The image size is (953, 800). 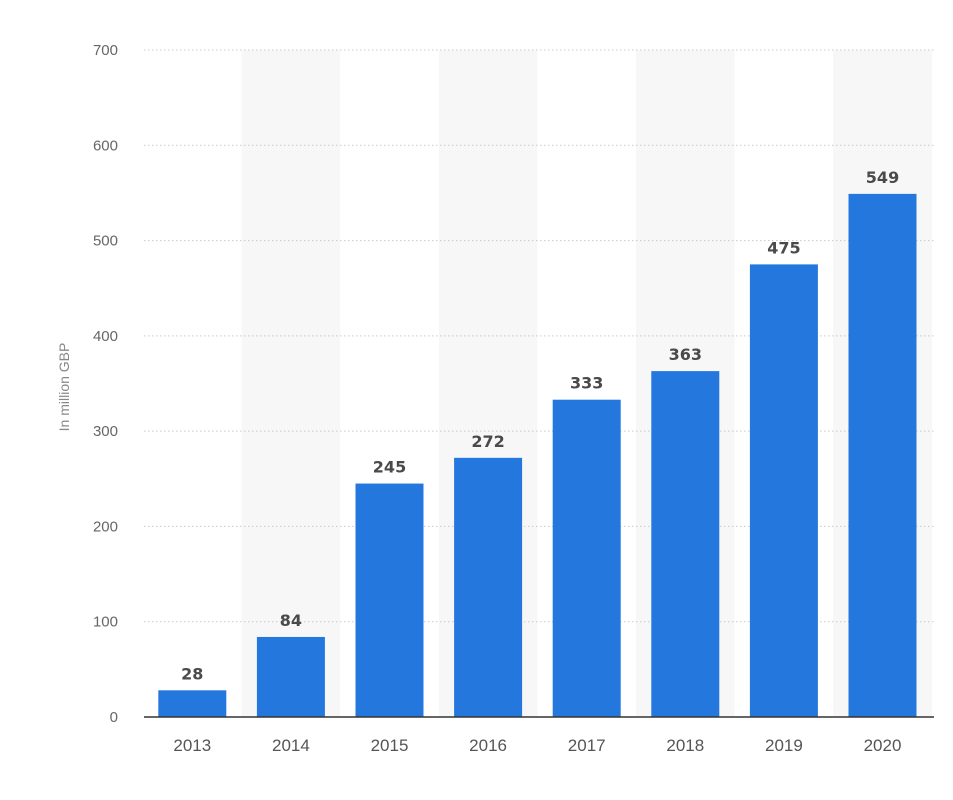 I want to click on bar-2013, so click(x=192, y=703).